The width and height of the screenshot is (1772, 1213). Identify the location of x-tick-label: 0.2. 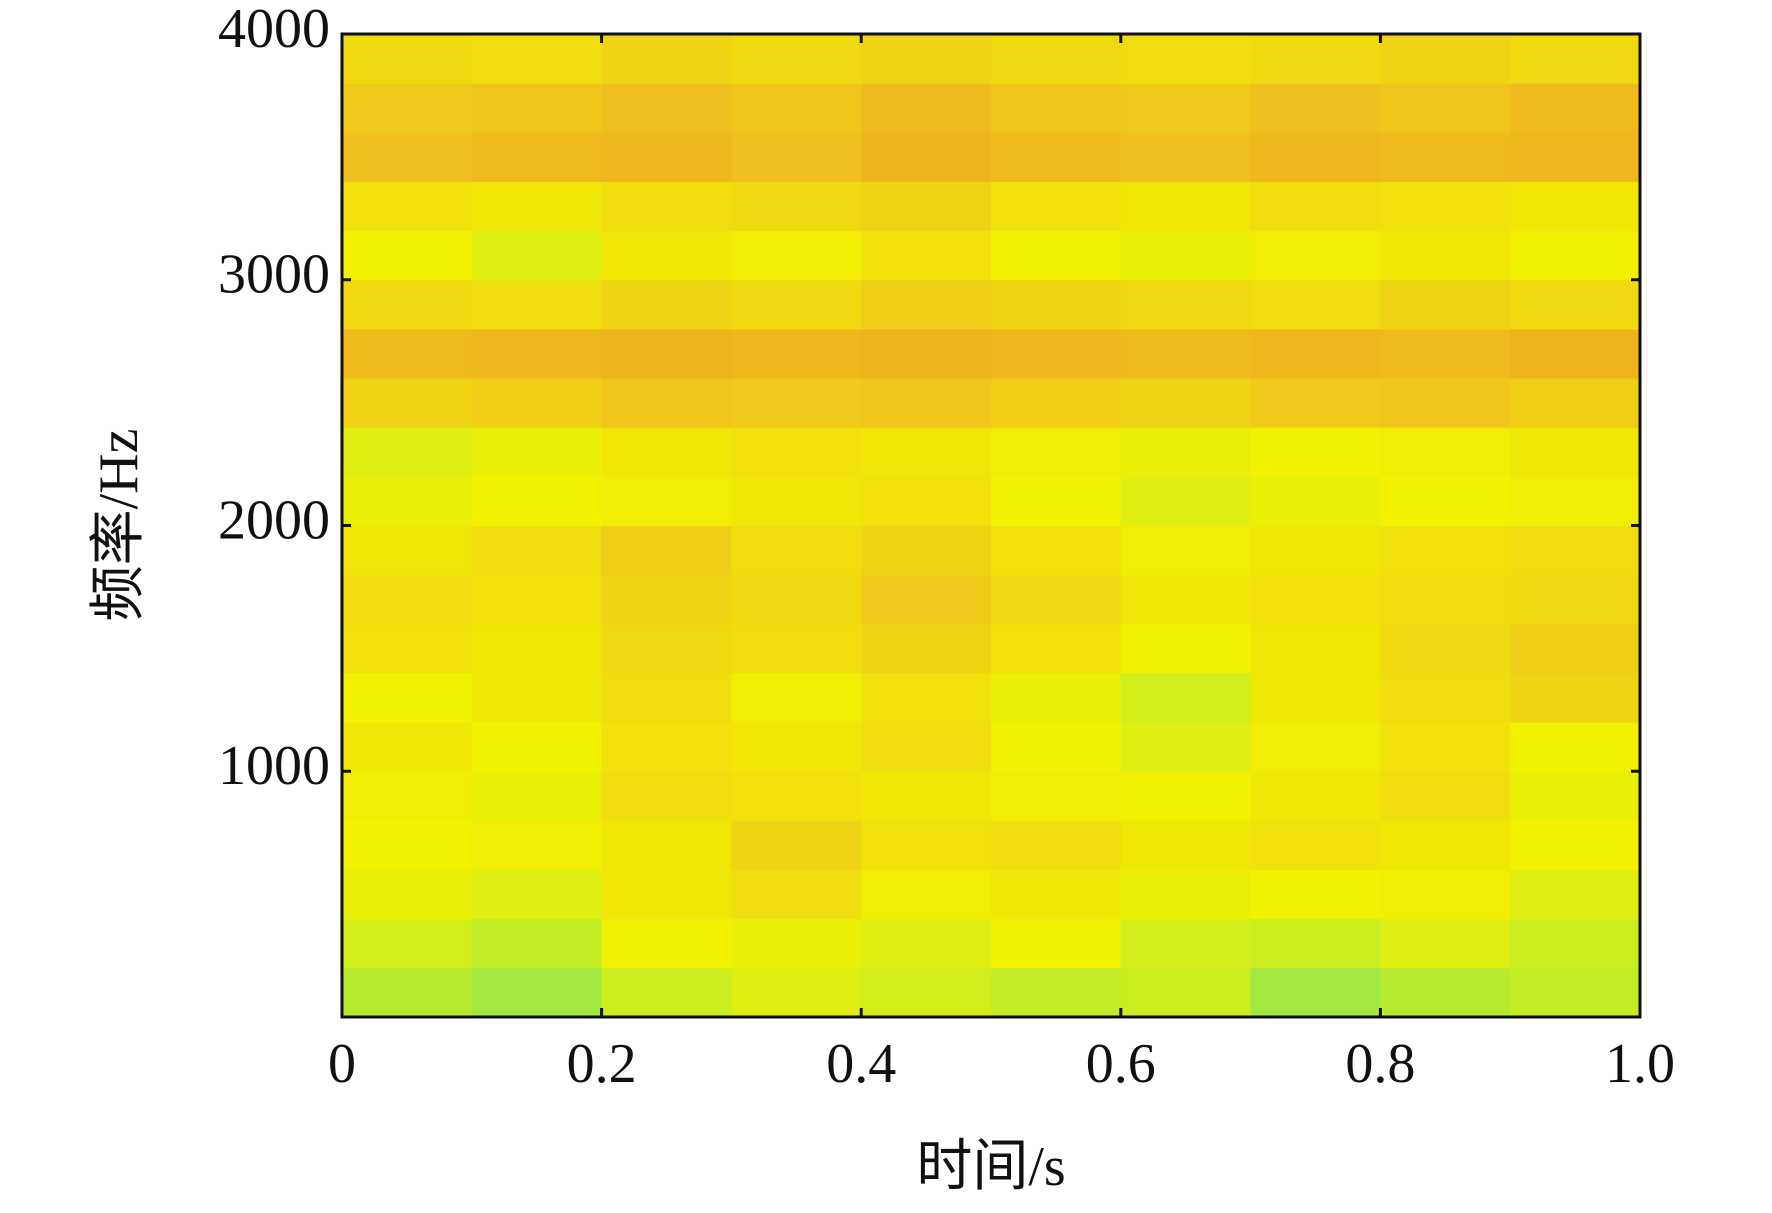
(602, 1064).